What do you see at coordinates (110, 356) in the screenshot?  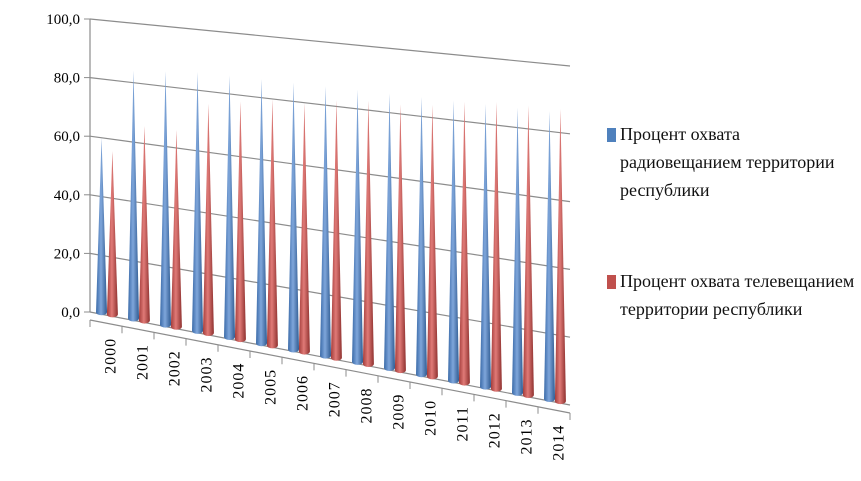 I see `x-tick-label: 2000` at bounding box center [110, 356].